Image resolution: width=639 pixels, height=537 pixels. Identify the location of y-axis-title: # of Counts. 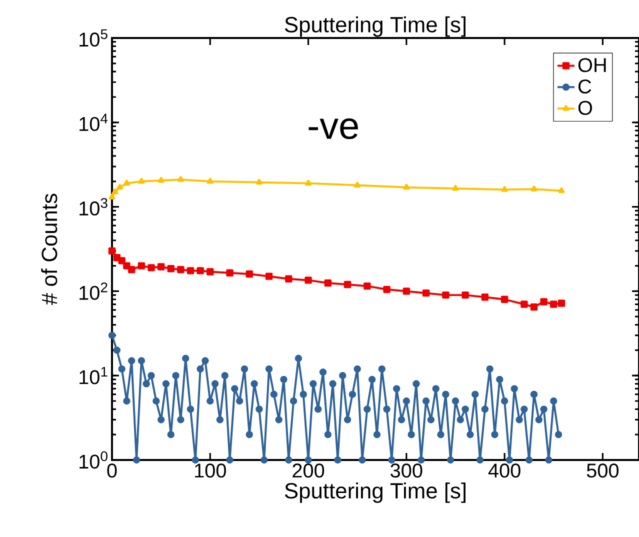
(49, 249).